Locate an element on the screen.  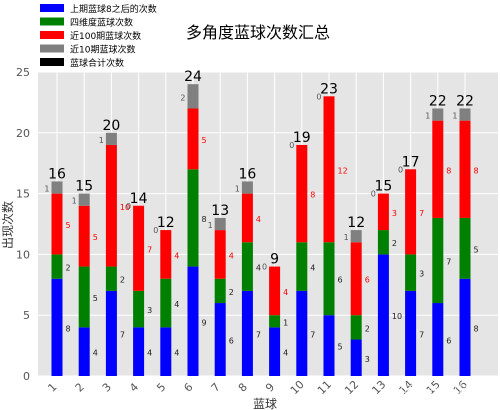
total-label: 23 is located at coordinates (329, 89).